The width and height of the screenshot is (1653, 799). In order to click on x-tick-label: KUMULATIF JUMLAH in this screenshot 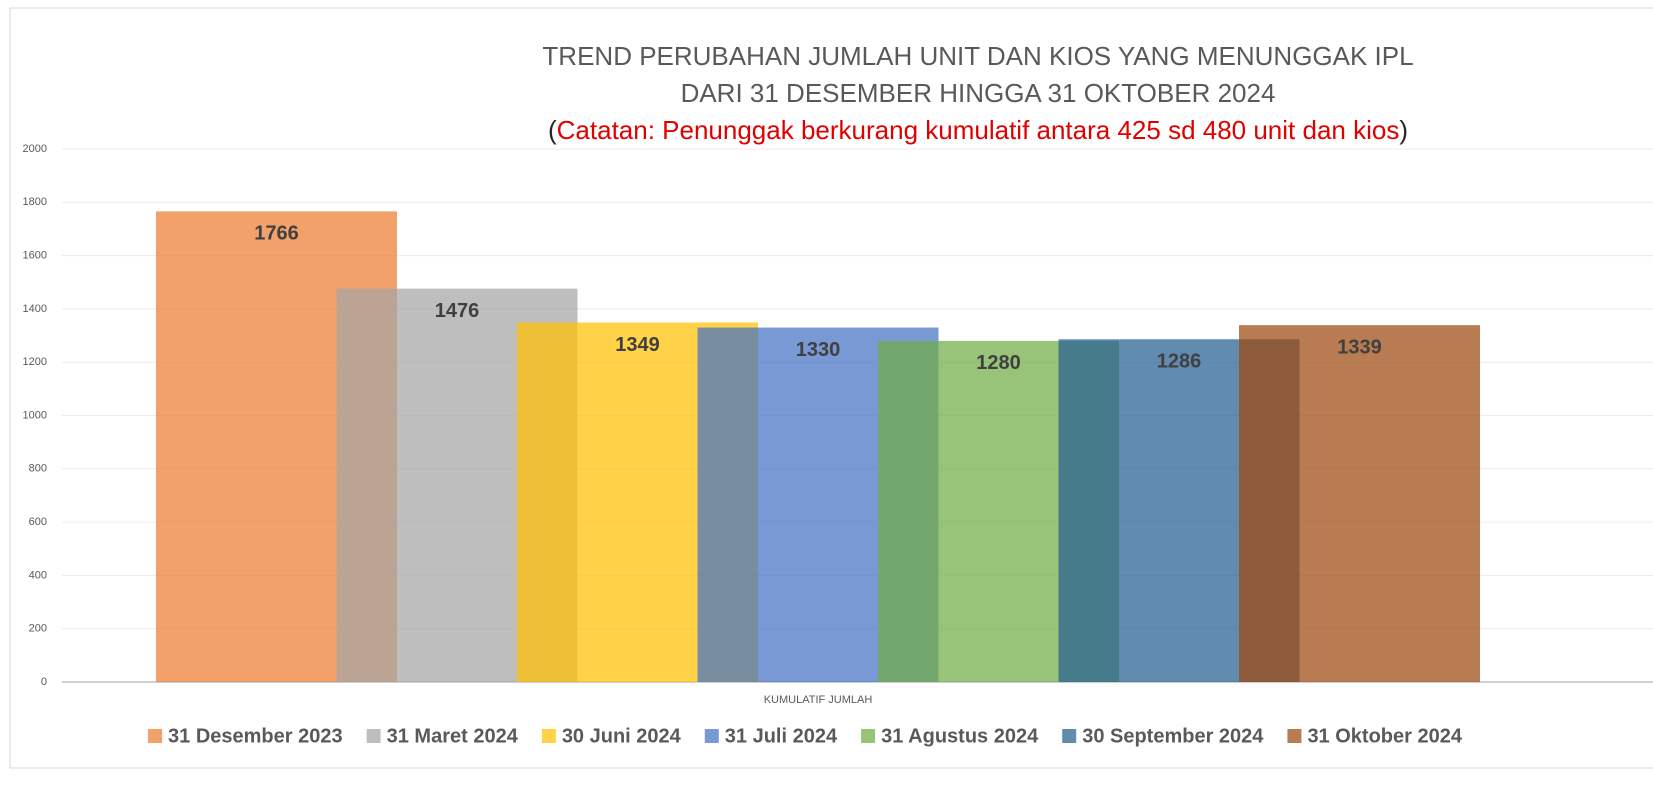, I will do `click(818, 700)`.